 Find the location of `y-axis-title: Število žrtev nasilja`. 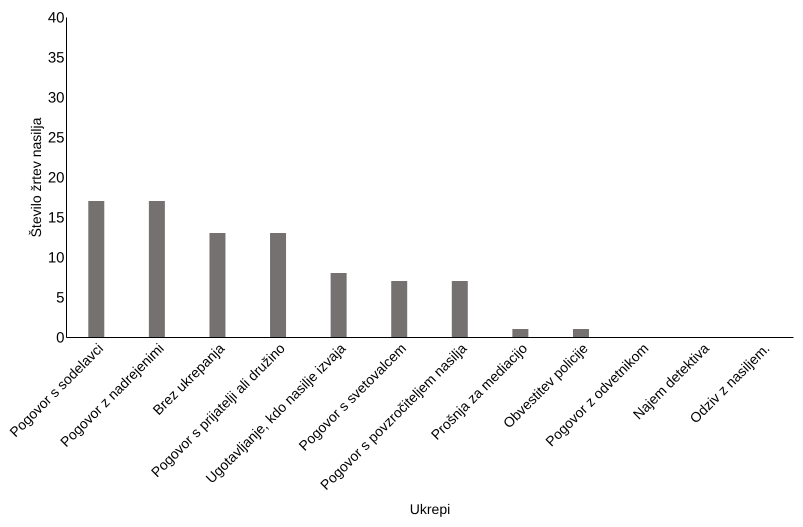

y-axis-title: Število žrtev nasilja is located at coordinates (36, 177).